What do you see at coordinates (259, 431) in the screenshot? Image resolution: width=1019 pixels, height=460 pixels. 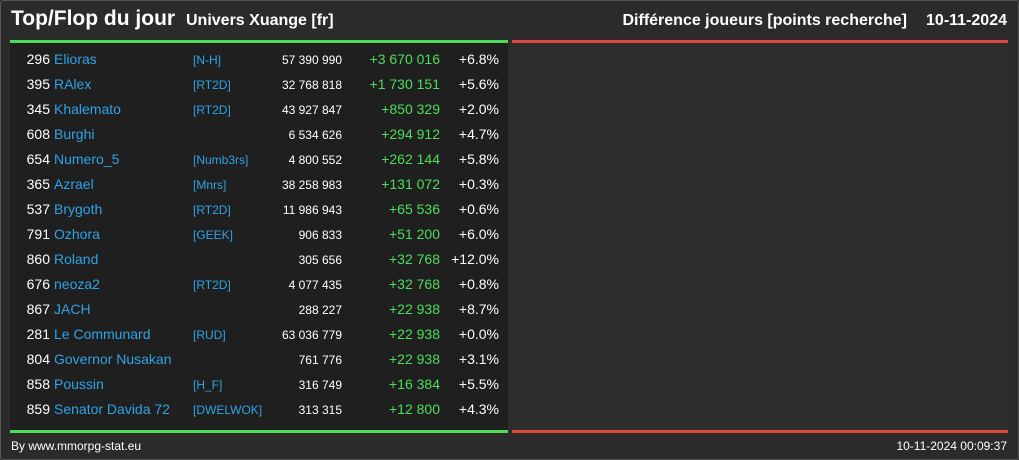 I see `top-panel-bottom-accent` at bounding box center [259, 431].